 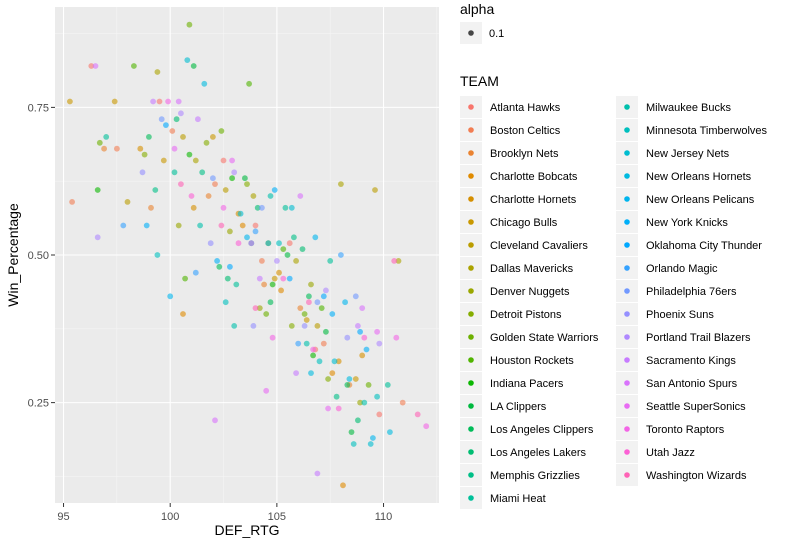 What do you see at coordinates (533, 200) in the screenshot?
I see `legend-team-label: Charlotte Hornets` at bounding box center [533, 200].